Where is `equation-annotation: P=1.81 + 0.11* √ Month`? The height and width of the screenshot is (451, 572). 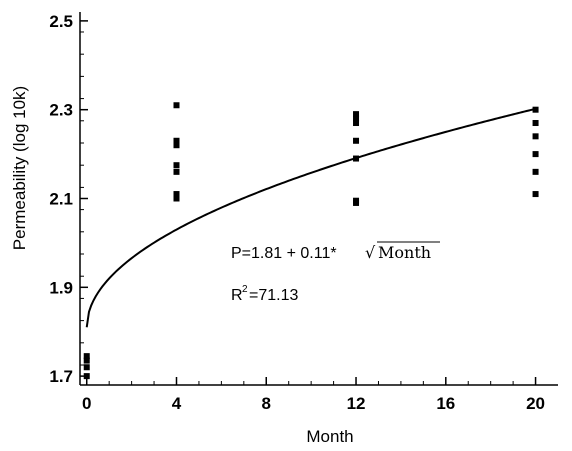 equation-annotation: P=1.81 + 0.11* √ Month is located at coordinates (335, 251).